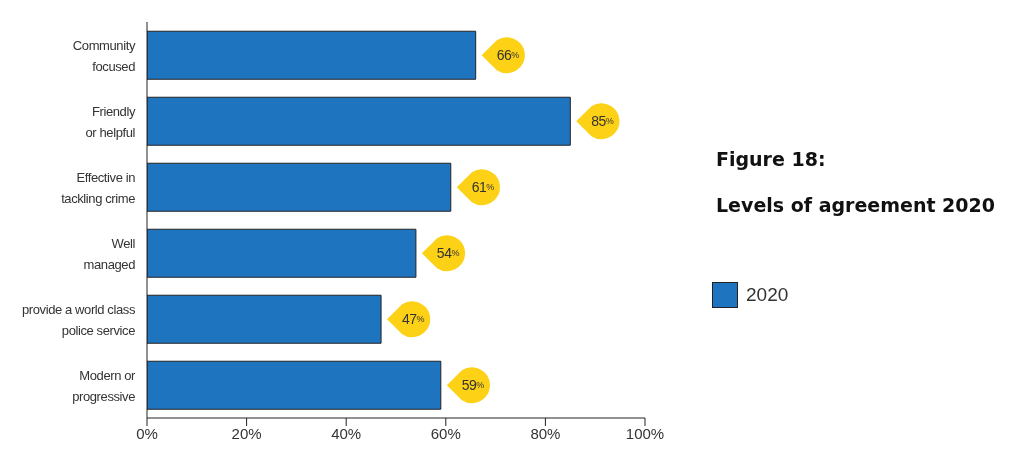  What do you see at coordinates (413, 319) in the screenshot?
I see `data-label: 47%` at bounding box center [413, 319].